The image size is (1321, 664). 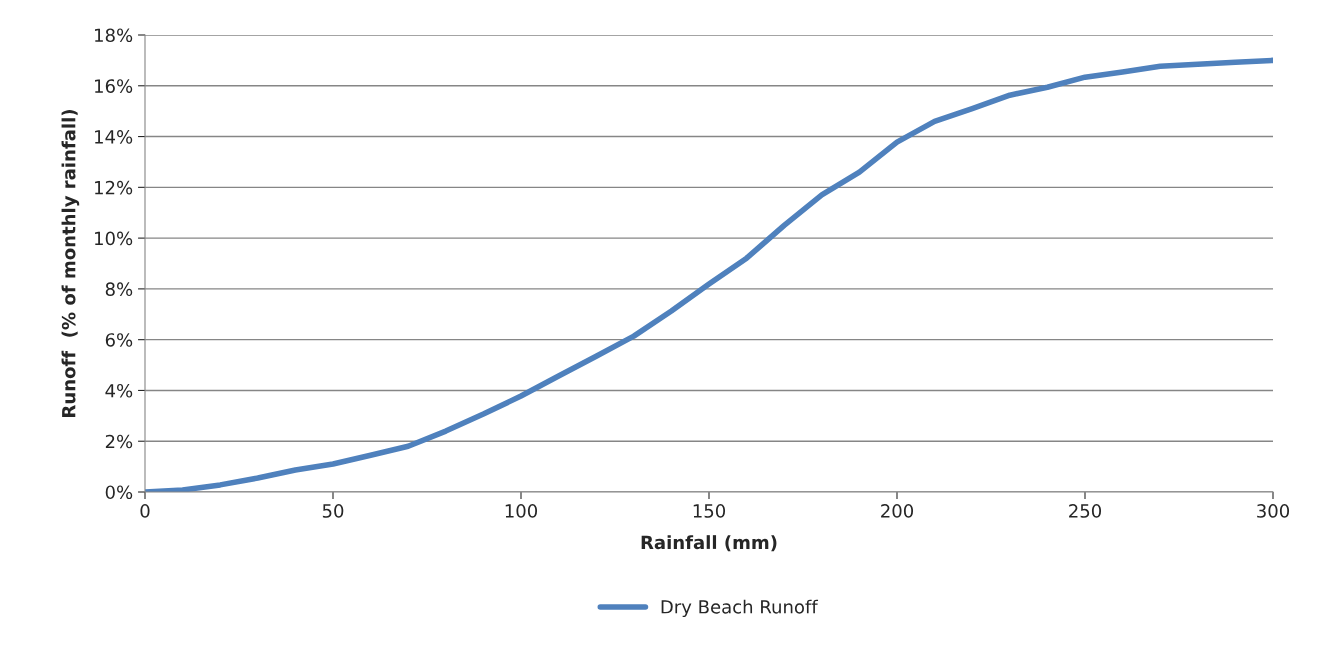 I want to click on y-tick-label: 4%, so click(x=119, y=390).